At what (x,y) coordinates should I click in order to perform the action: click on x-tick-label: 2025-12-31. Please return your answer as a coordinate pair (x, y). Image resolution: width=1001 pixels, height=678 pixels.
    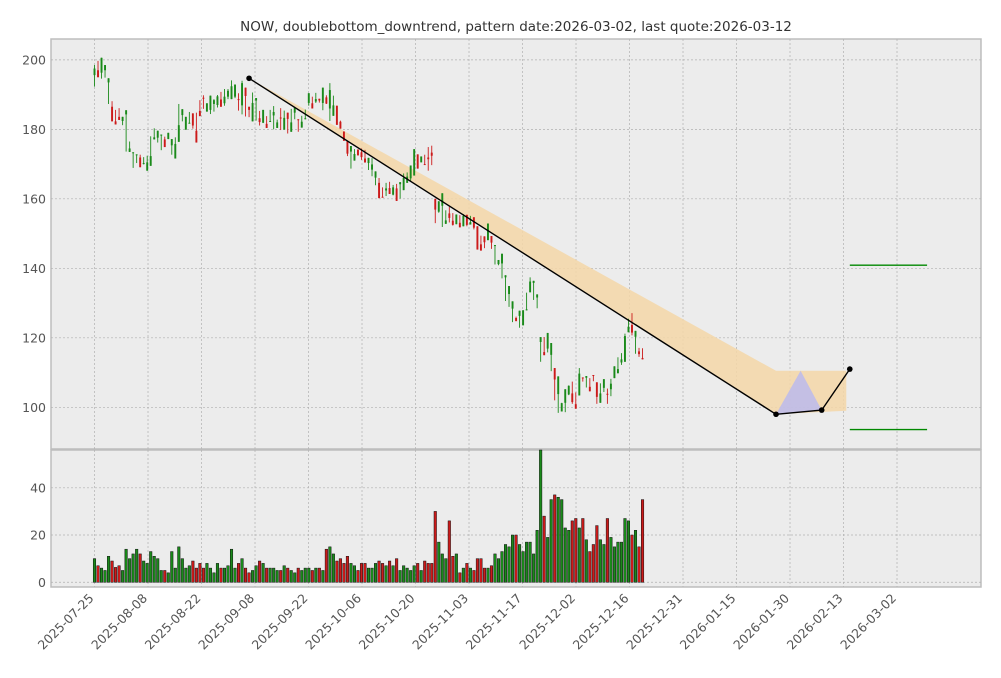
    Looking at the image, I should click on (654, 622).